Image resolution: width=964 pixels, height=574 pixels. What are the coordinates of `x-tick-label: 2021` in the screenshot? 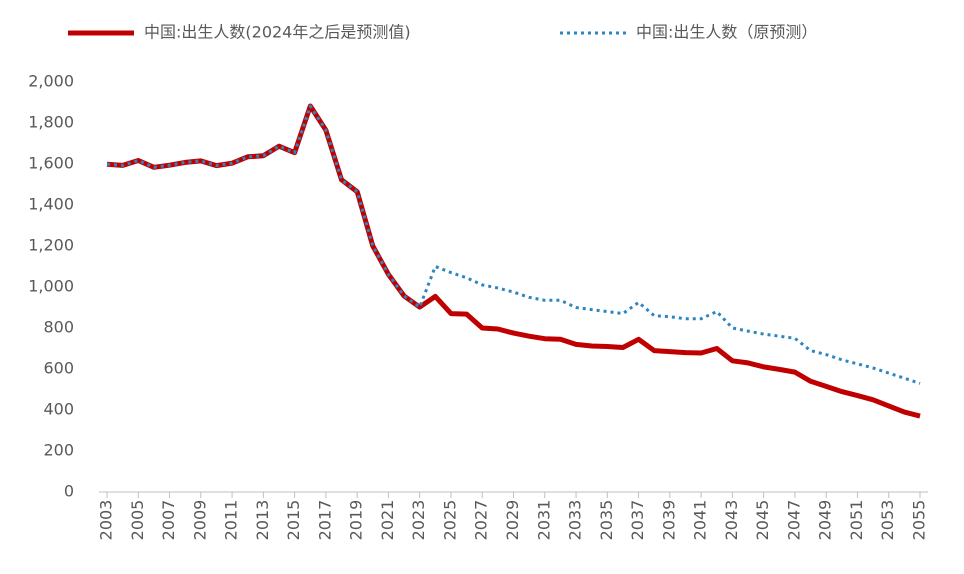 It's located at (387, 520).